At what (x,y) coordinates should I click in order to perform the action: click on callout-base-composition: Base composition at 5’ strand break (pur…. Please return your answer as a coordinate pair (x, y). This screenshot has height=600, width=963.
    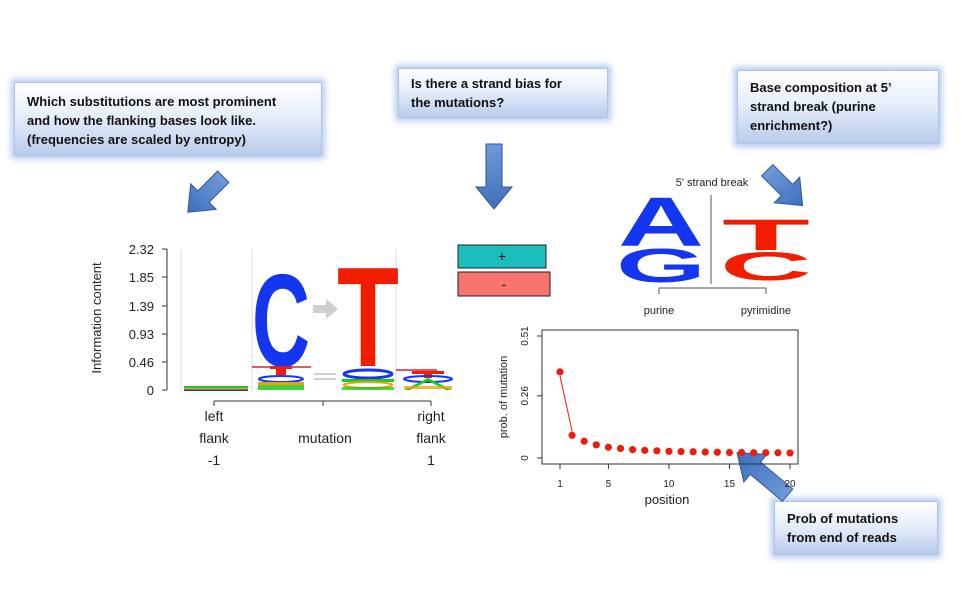
    Looking at the image, I should click on (838, 107).